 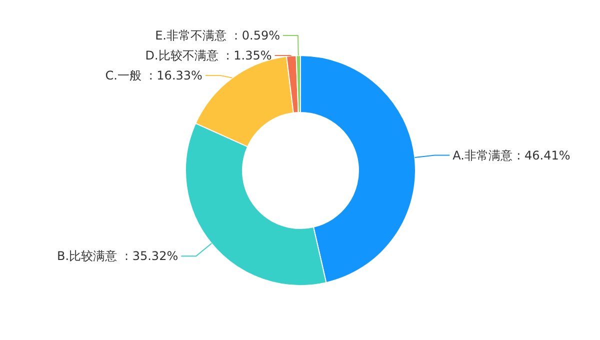 I want to click on slice-label: E.非常不满意, so click(x=191, y=35).